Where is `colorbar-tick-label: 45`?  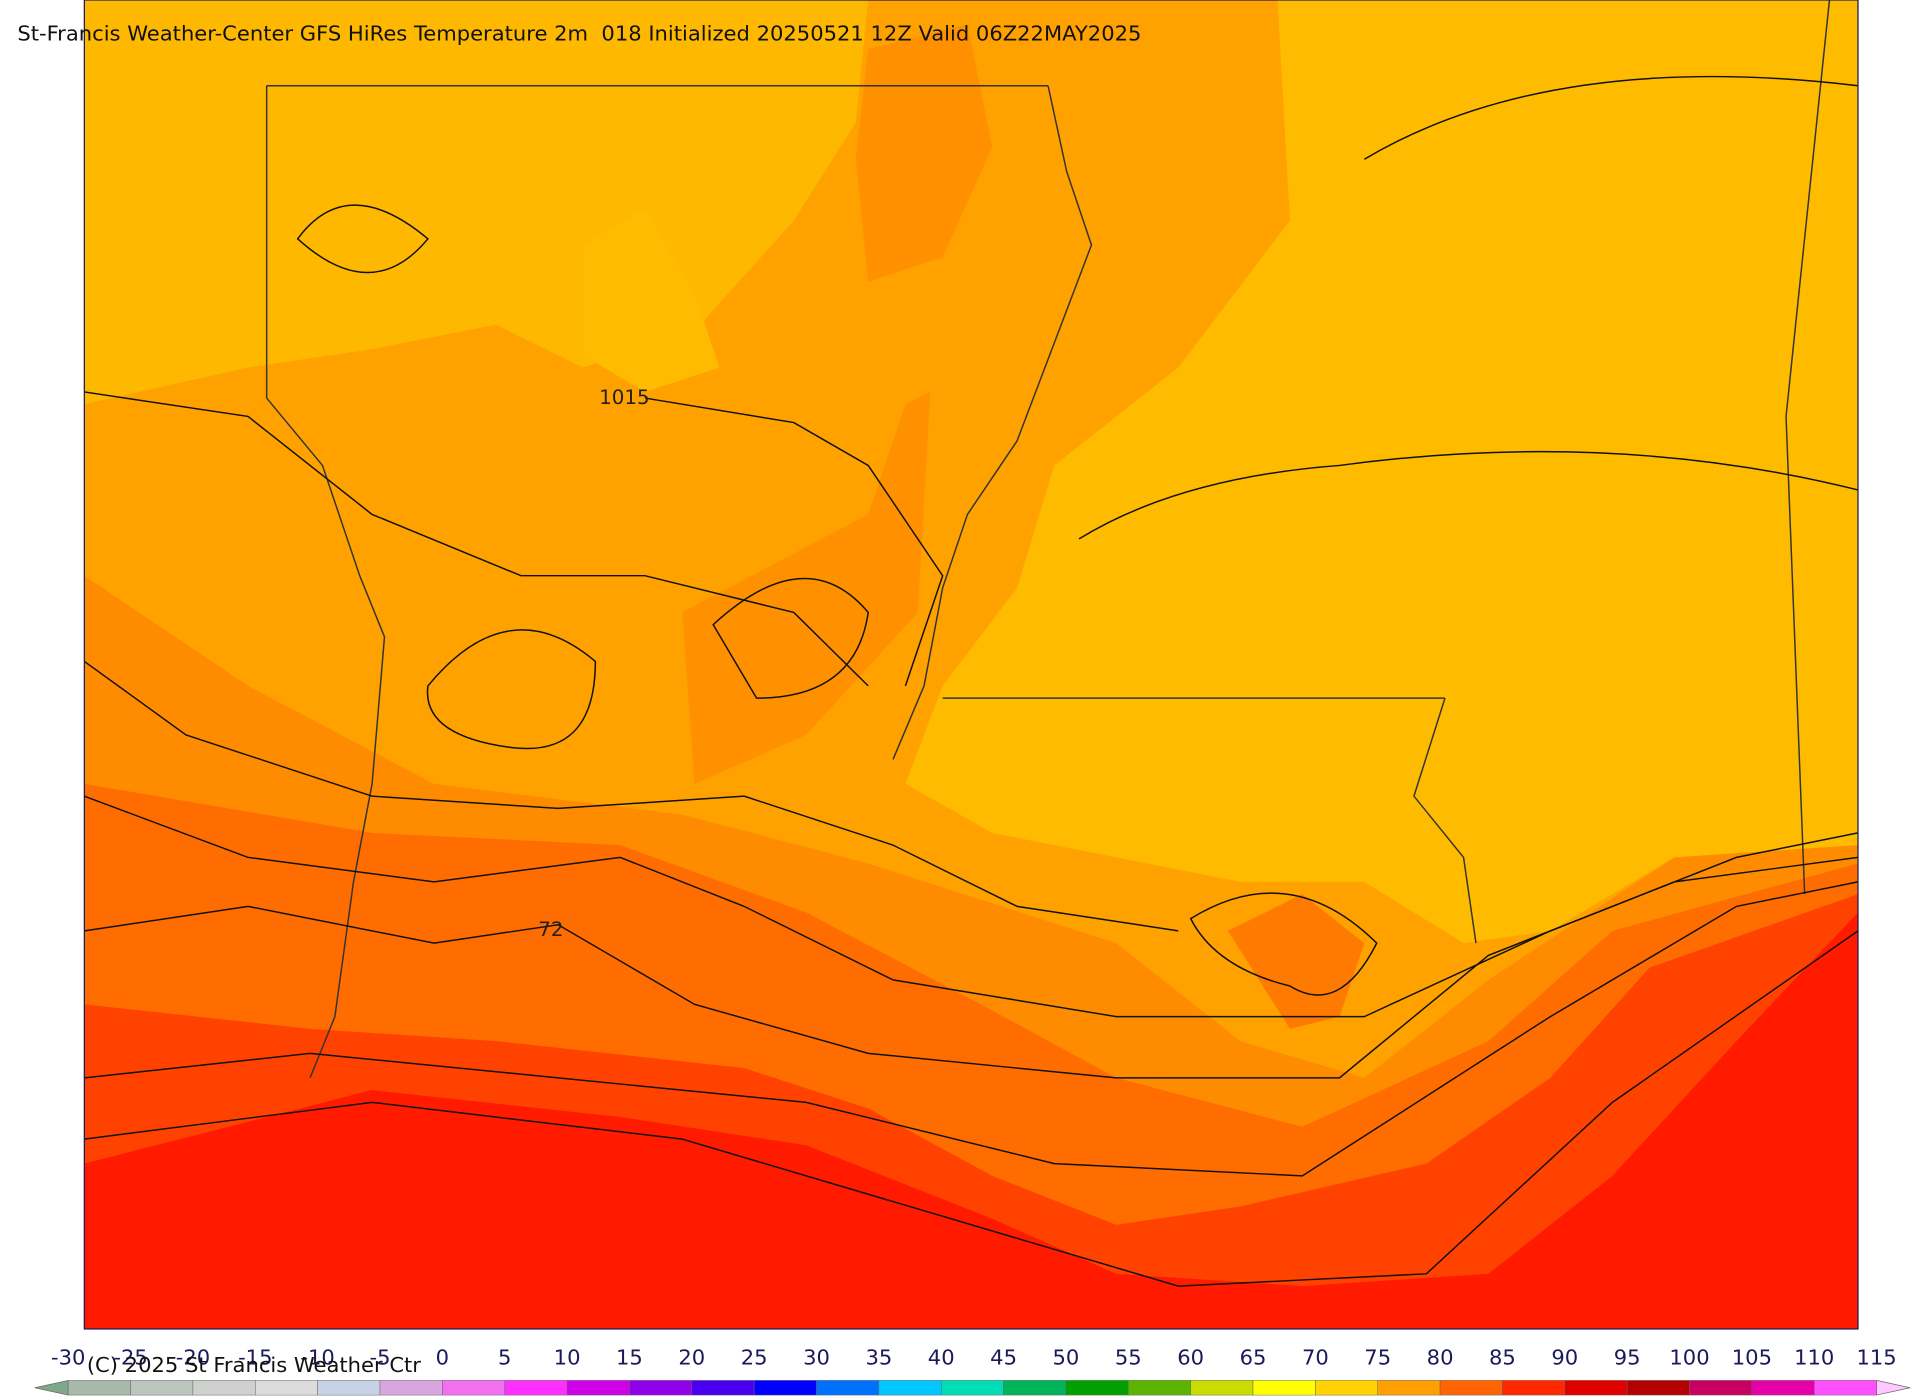
colorbar-tick-label: 45 is located at coordinates (1003, 1358).